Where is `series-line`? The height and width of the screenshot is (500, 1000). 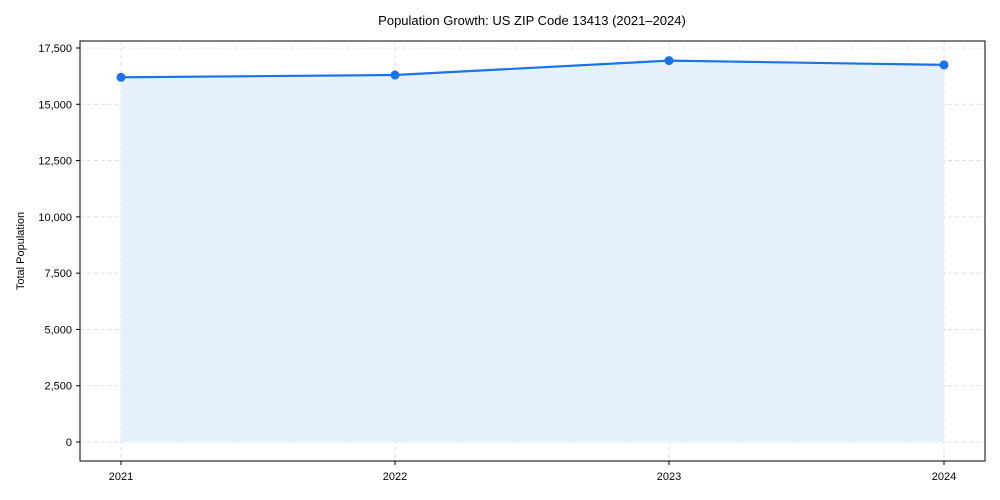
series-line is located at coordinates (532, 69).